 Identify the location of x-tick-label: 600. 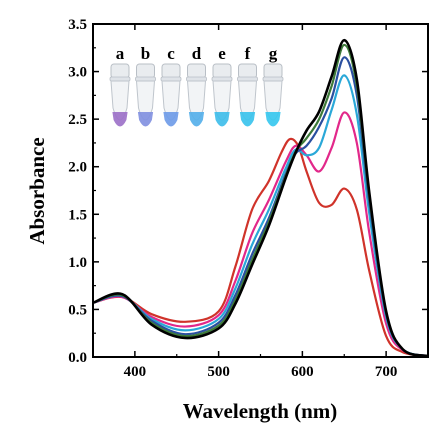
(302, 372).